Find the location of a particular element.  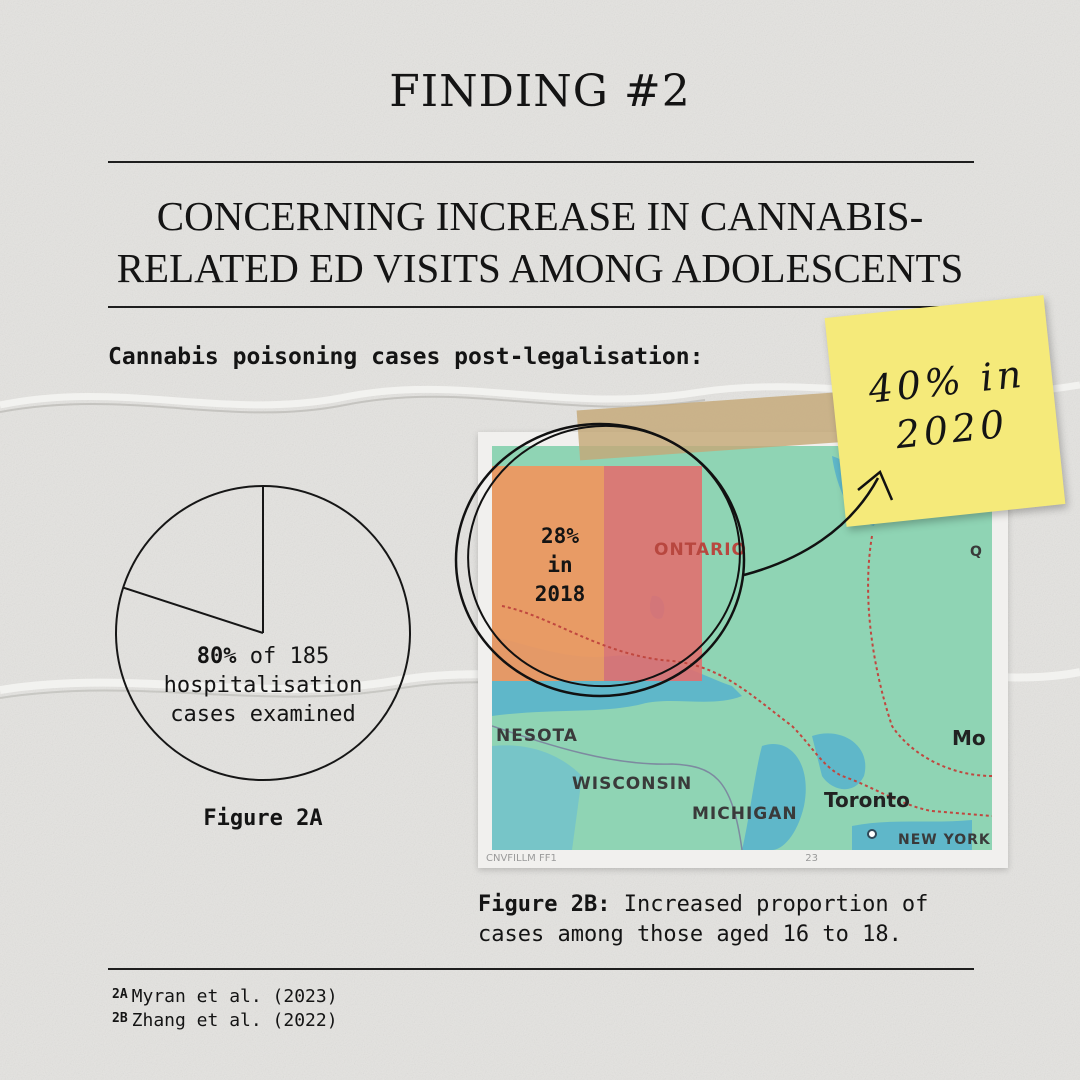

pie-chart is located at coordinates (263, 633).